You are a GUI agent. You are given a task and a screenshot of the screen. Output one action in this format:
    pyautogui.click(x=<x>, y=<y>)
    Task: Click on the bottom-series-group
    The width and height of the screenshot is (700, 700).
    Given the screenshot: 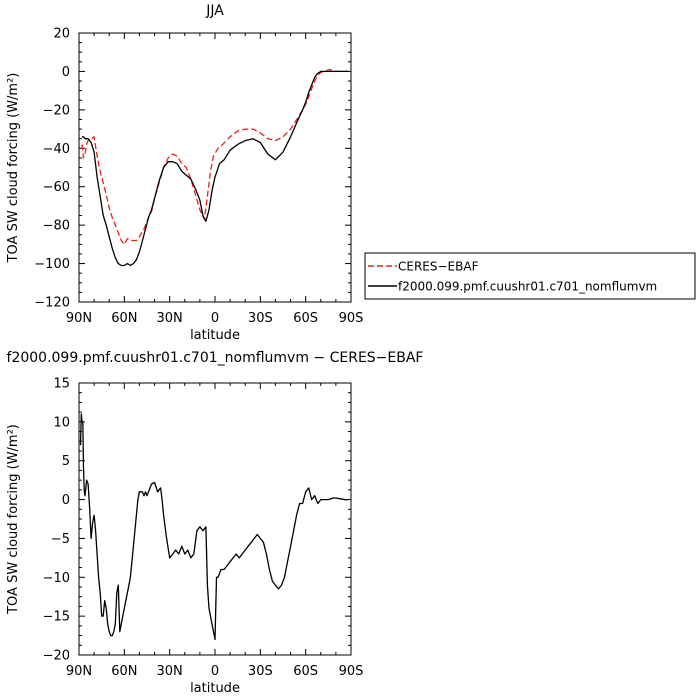 What is the action you would take?
    pyautogui.click(x=213, y=527)
    